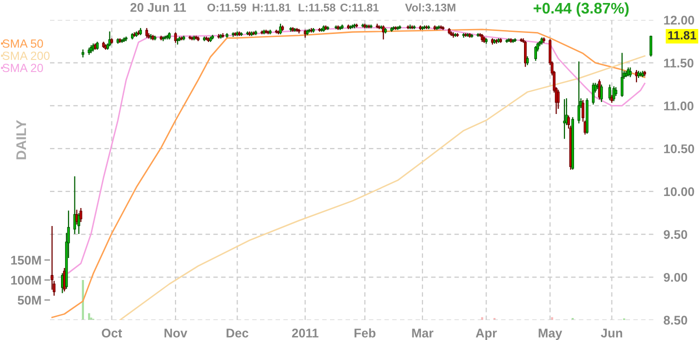 This screenshot has width=700, height=340. Describe the element at coordinates (317, 8) in the screenshot. I see `text: L:11.58` at that location.